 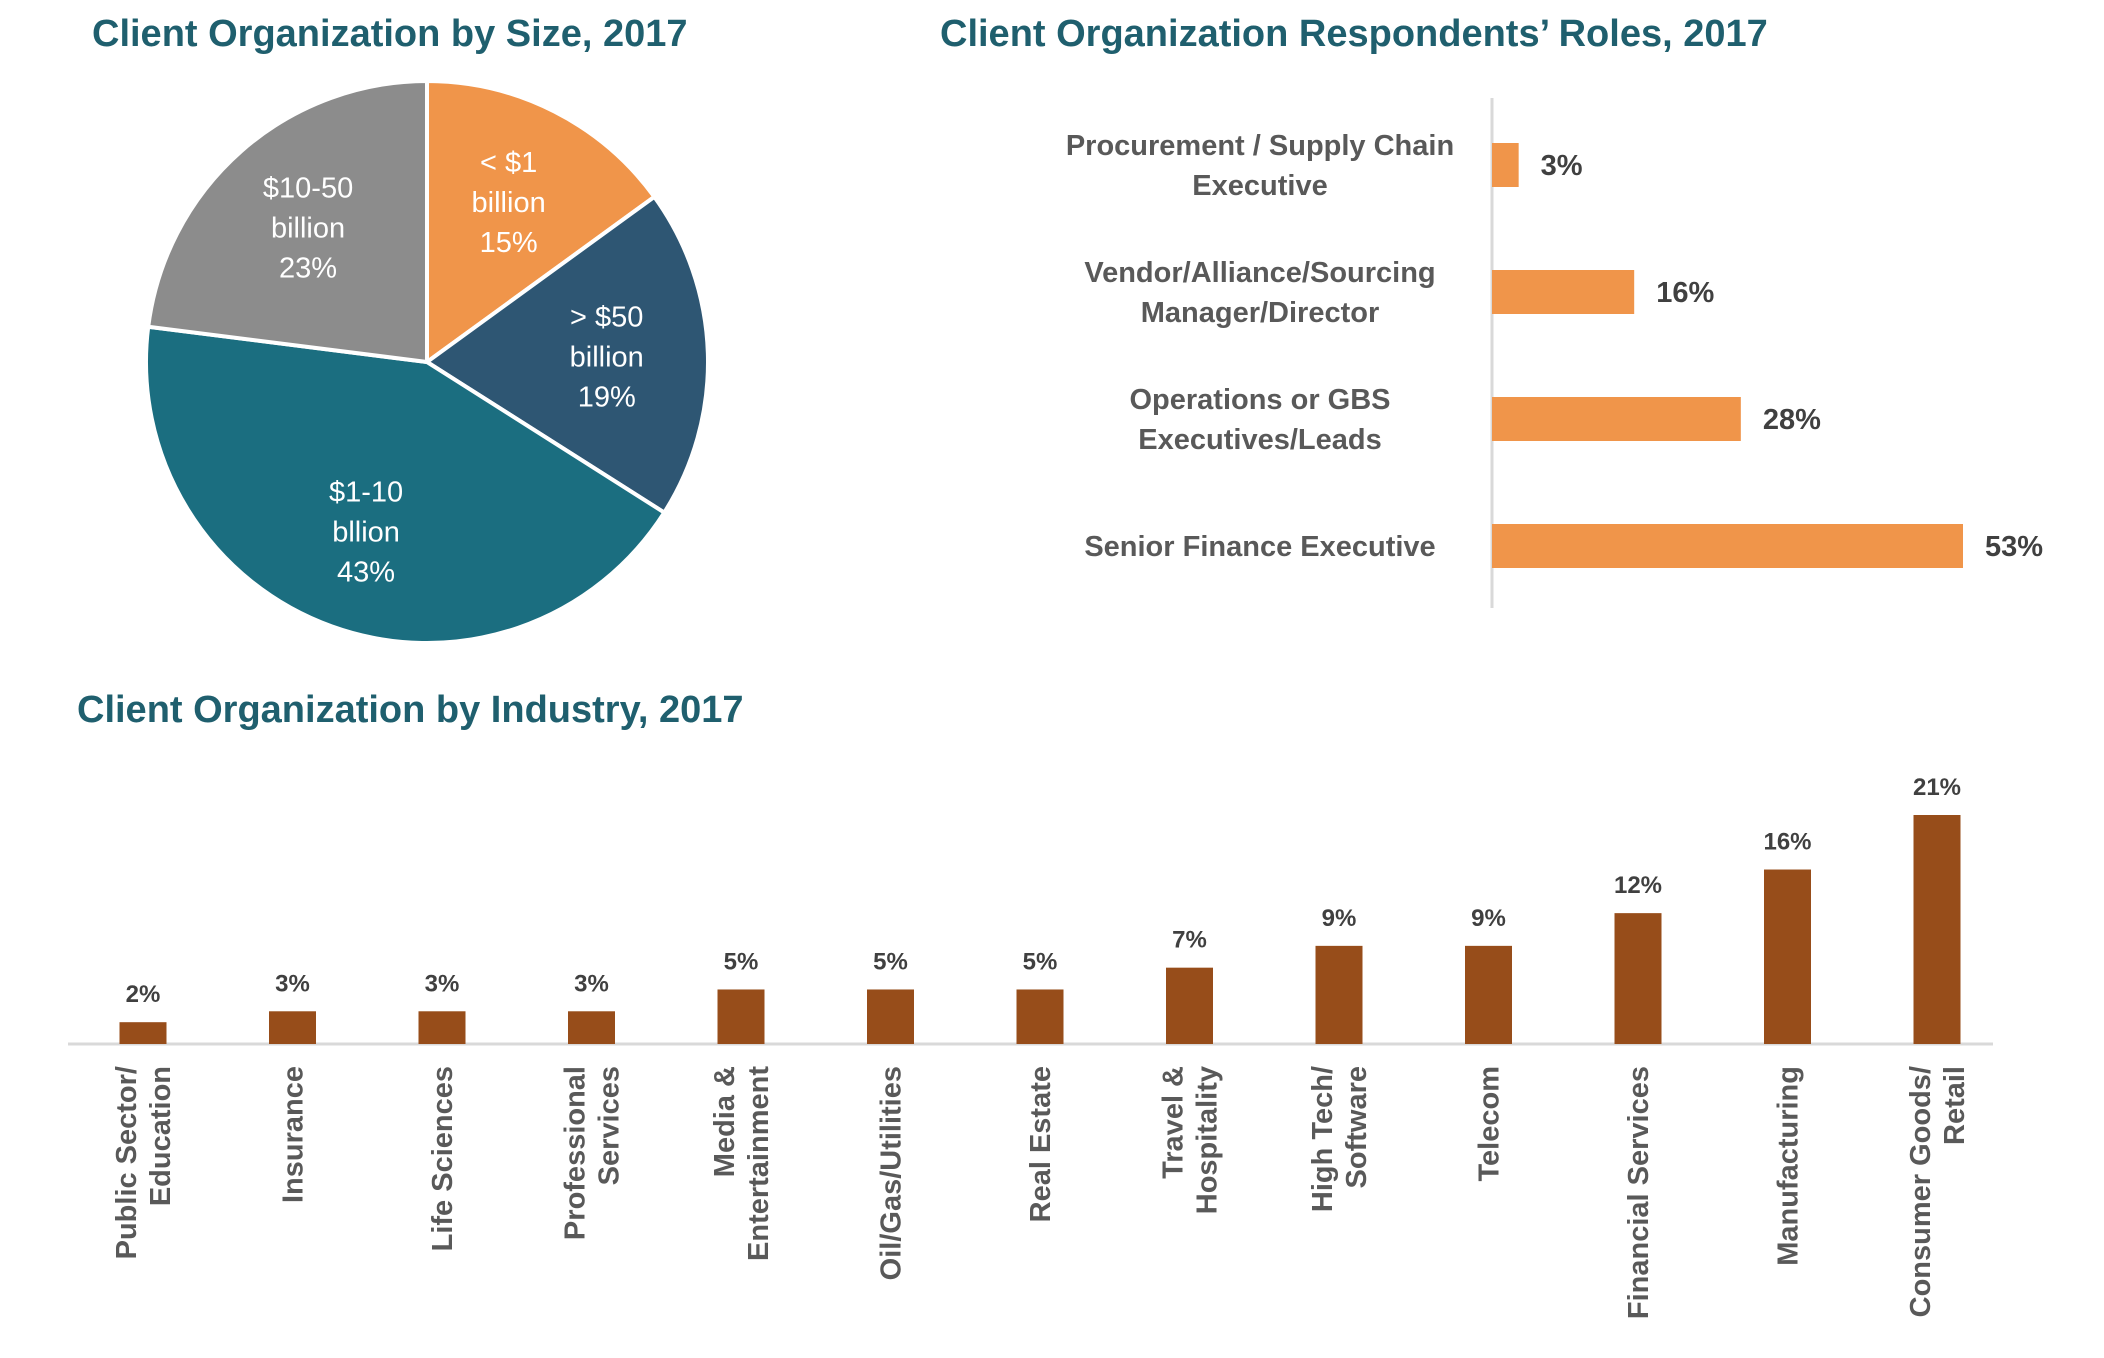 I want to click on industry-category-label: High Tech/Software, so click(x=1340, y=1139).